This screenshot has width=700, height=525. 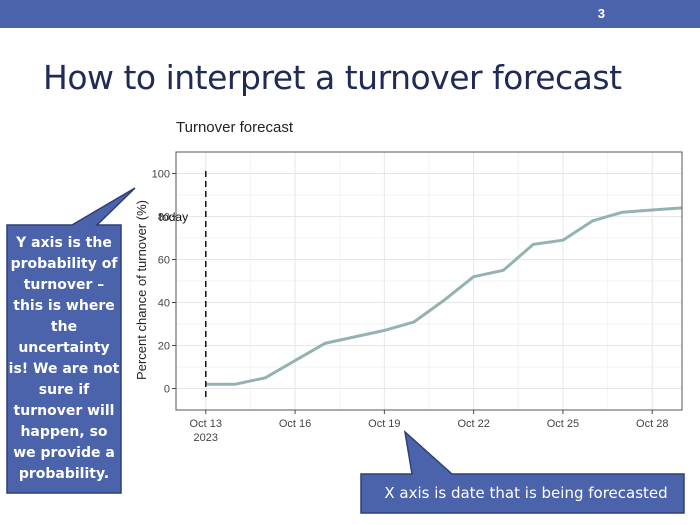 What do you see at coordinates (235, 127) in the screenshot?
I see `chart-title: Turnover forecast` at bounding box center [235, 127].